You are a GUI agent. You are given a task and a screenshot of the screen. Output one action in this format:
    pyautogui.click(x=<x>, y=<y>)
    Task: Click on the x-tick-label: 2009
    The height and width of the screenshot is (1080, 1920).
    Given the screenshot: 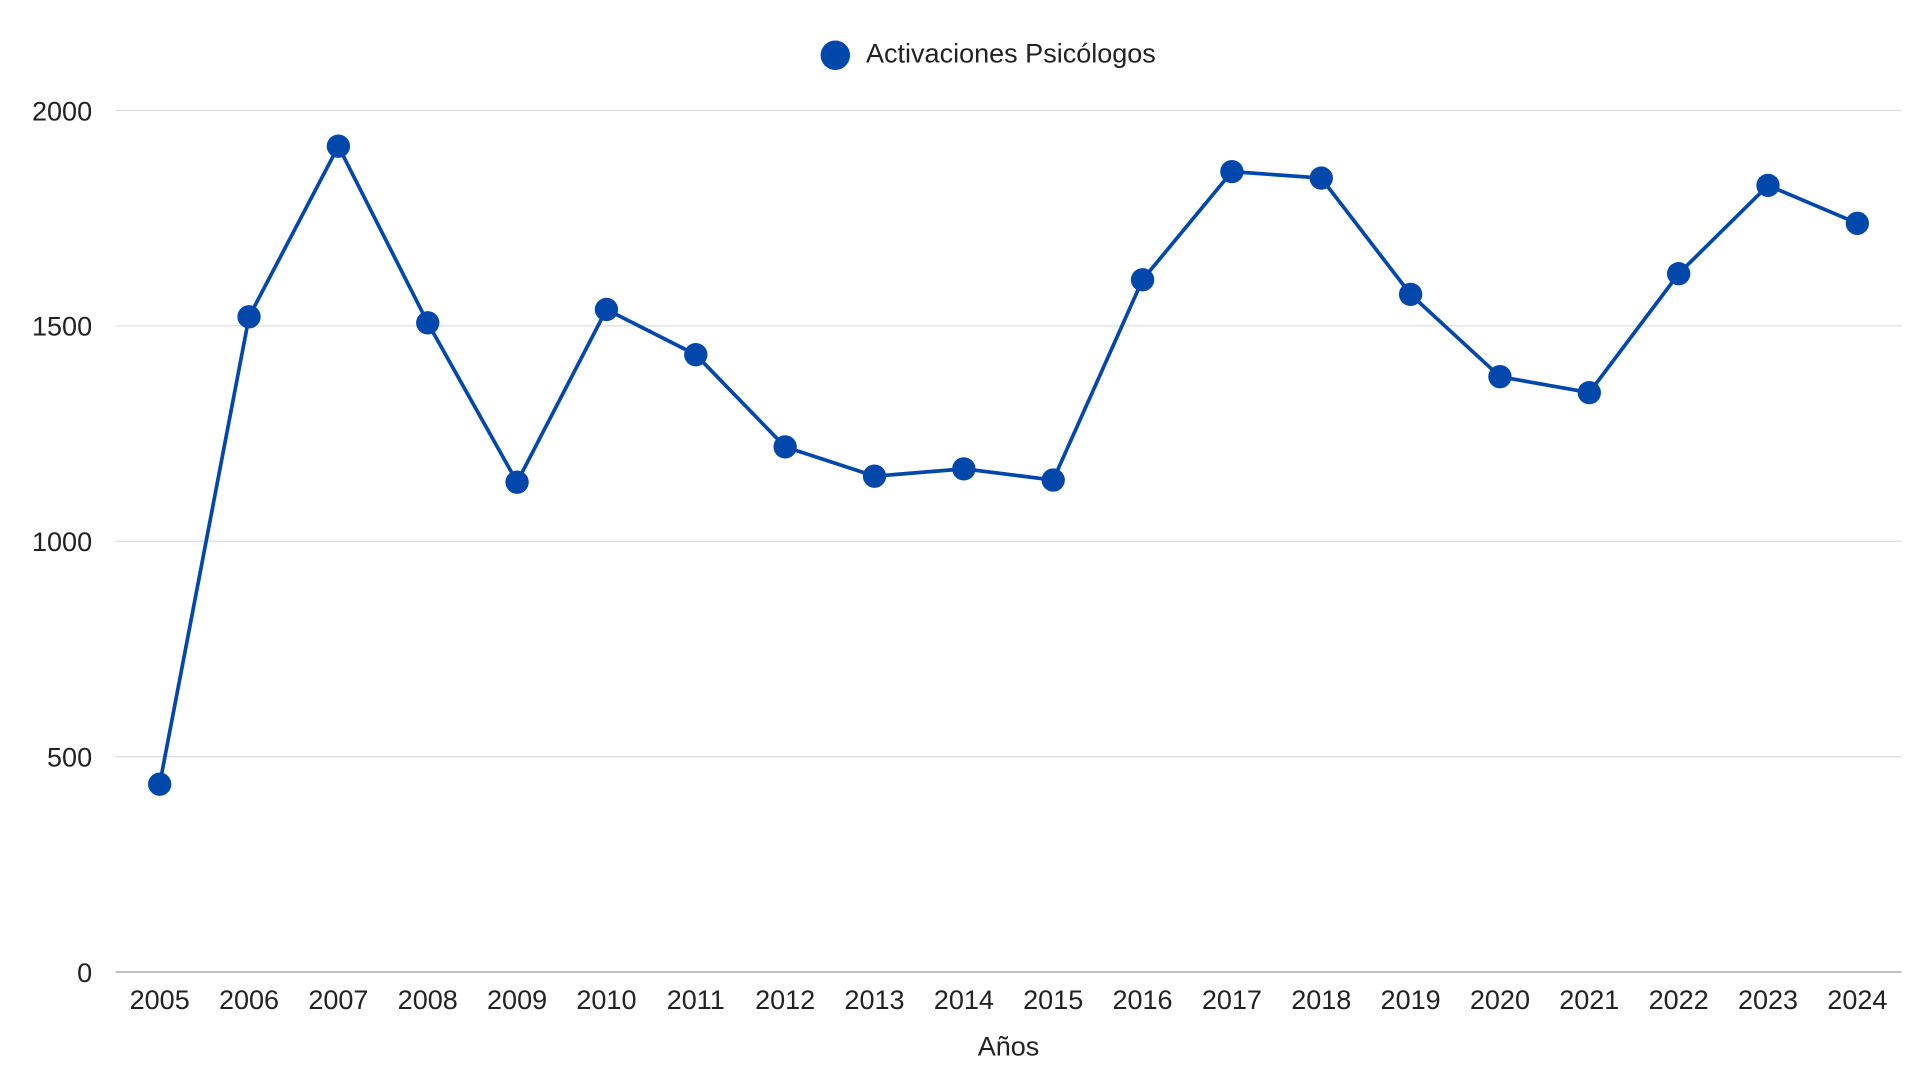 What is the action you would take?
    pyautogui.click(x=517, y=1000)
    